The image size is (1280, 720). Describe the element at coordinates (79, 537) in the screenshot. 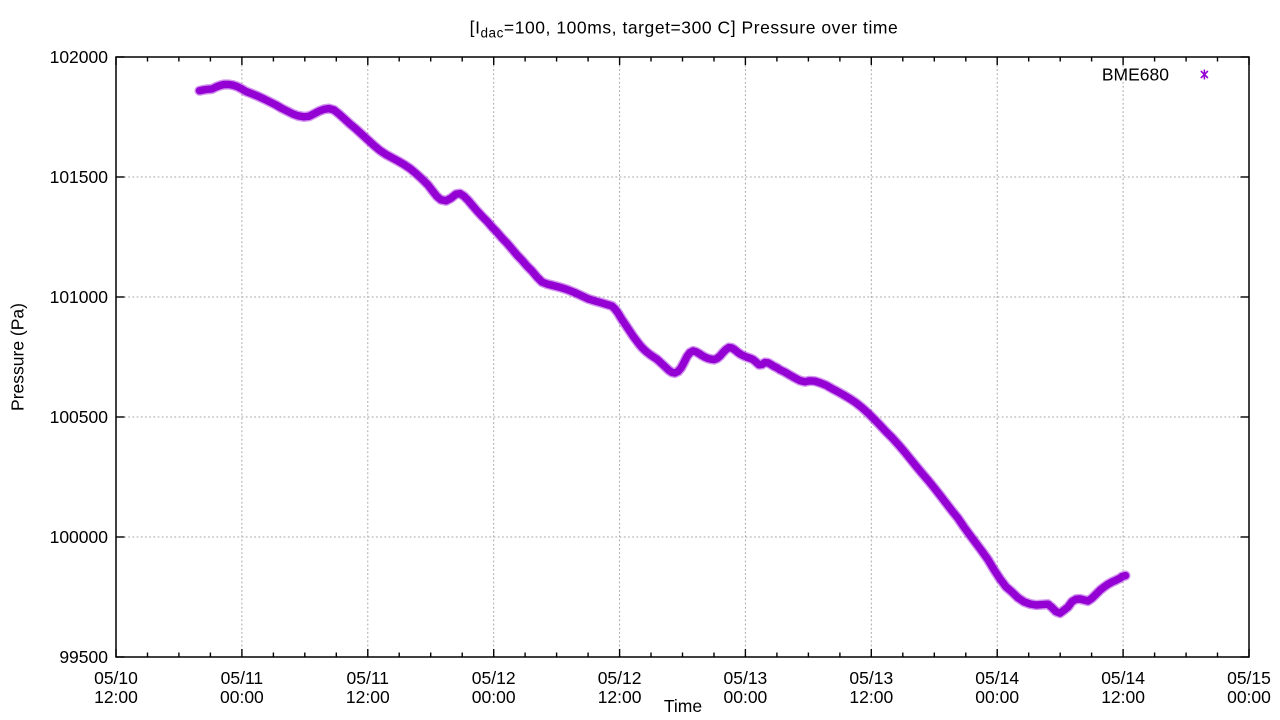

I see `svg-text: 100000` at that location.